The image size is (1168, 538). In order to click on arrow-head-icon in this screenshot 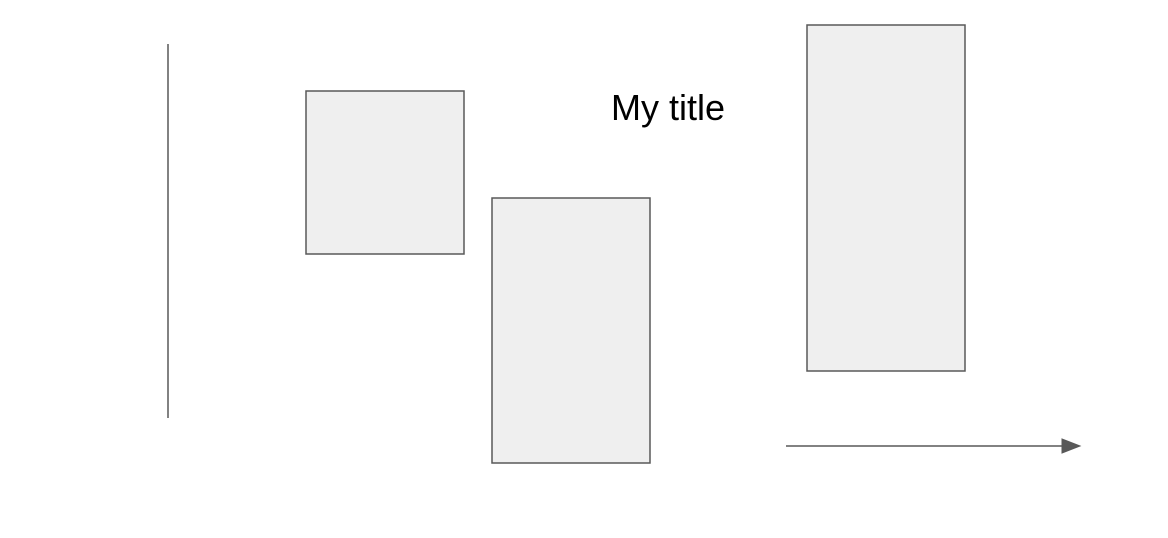, I will do `click(1071, 446)`.